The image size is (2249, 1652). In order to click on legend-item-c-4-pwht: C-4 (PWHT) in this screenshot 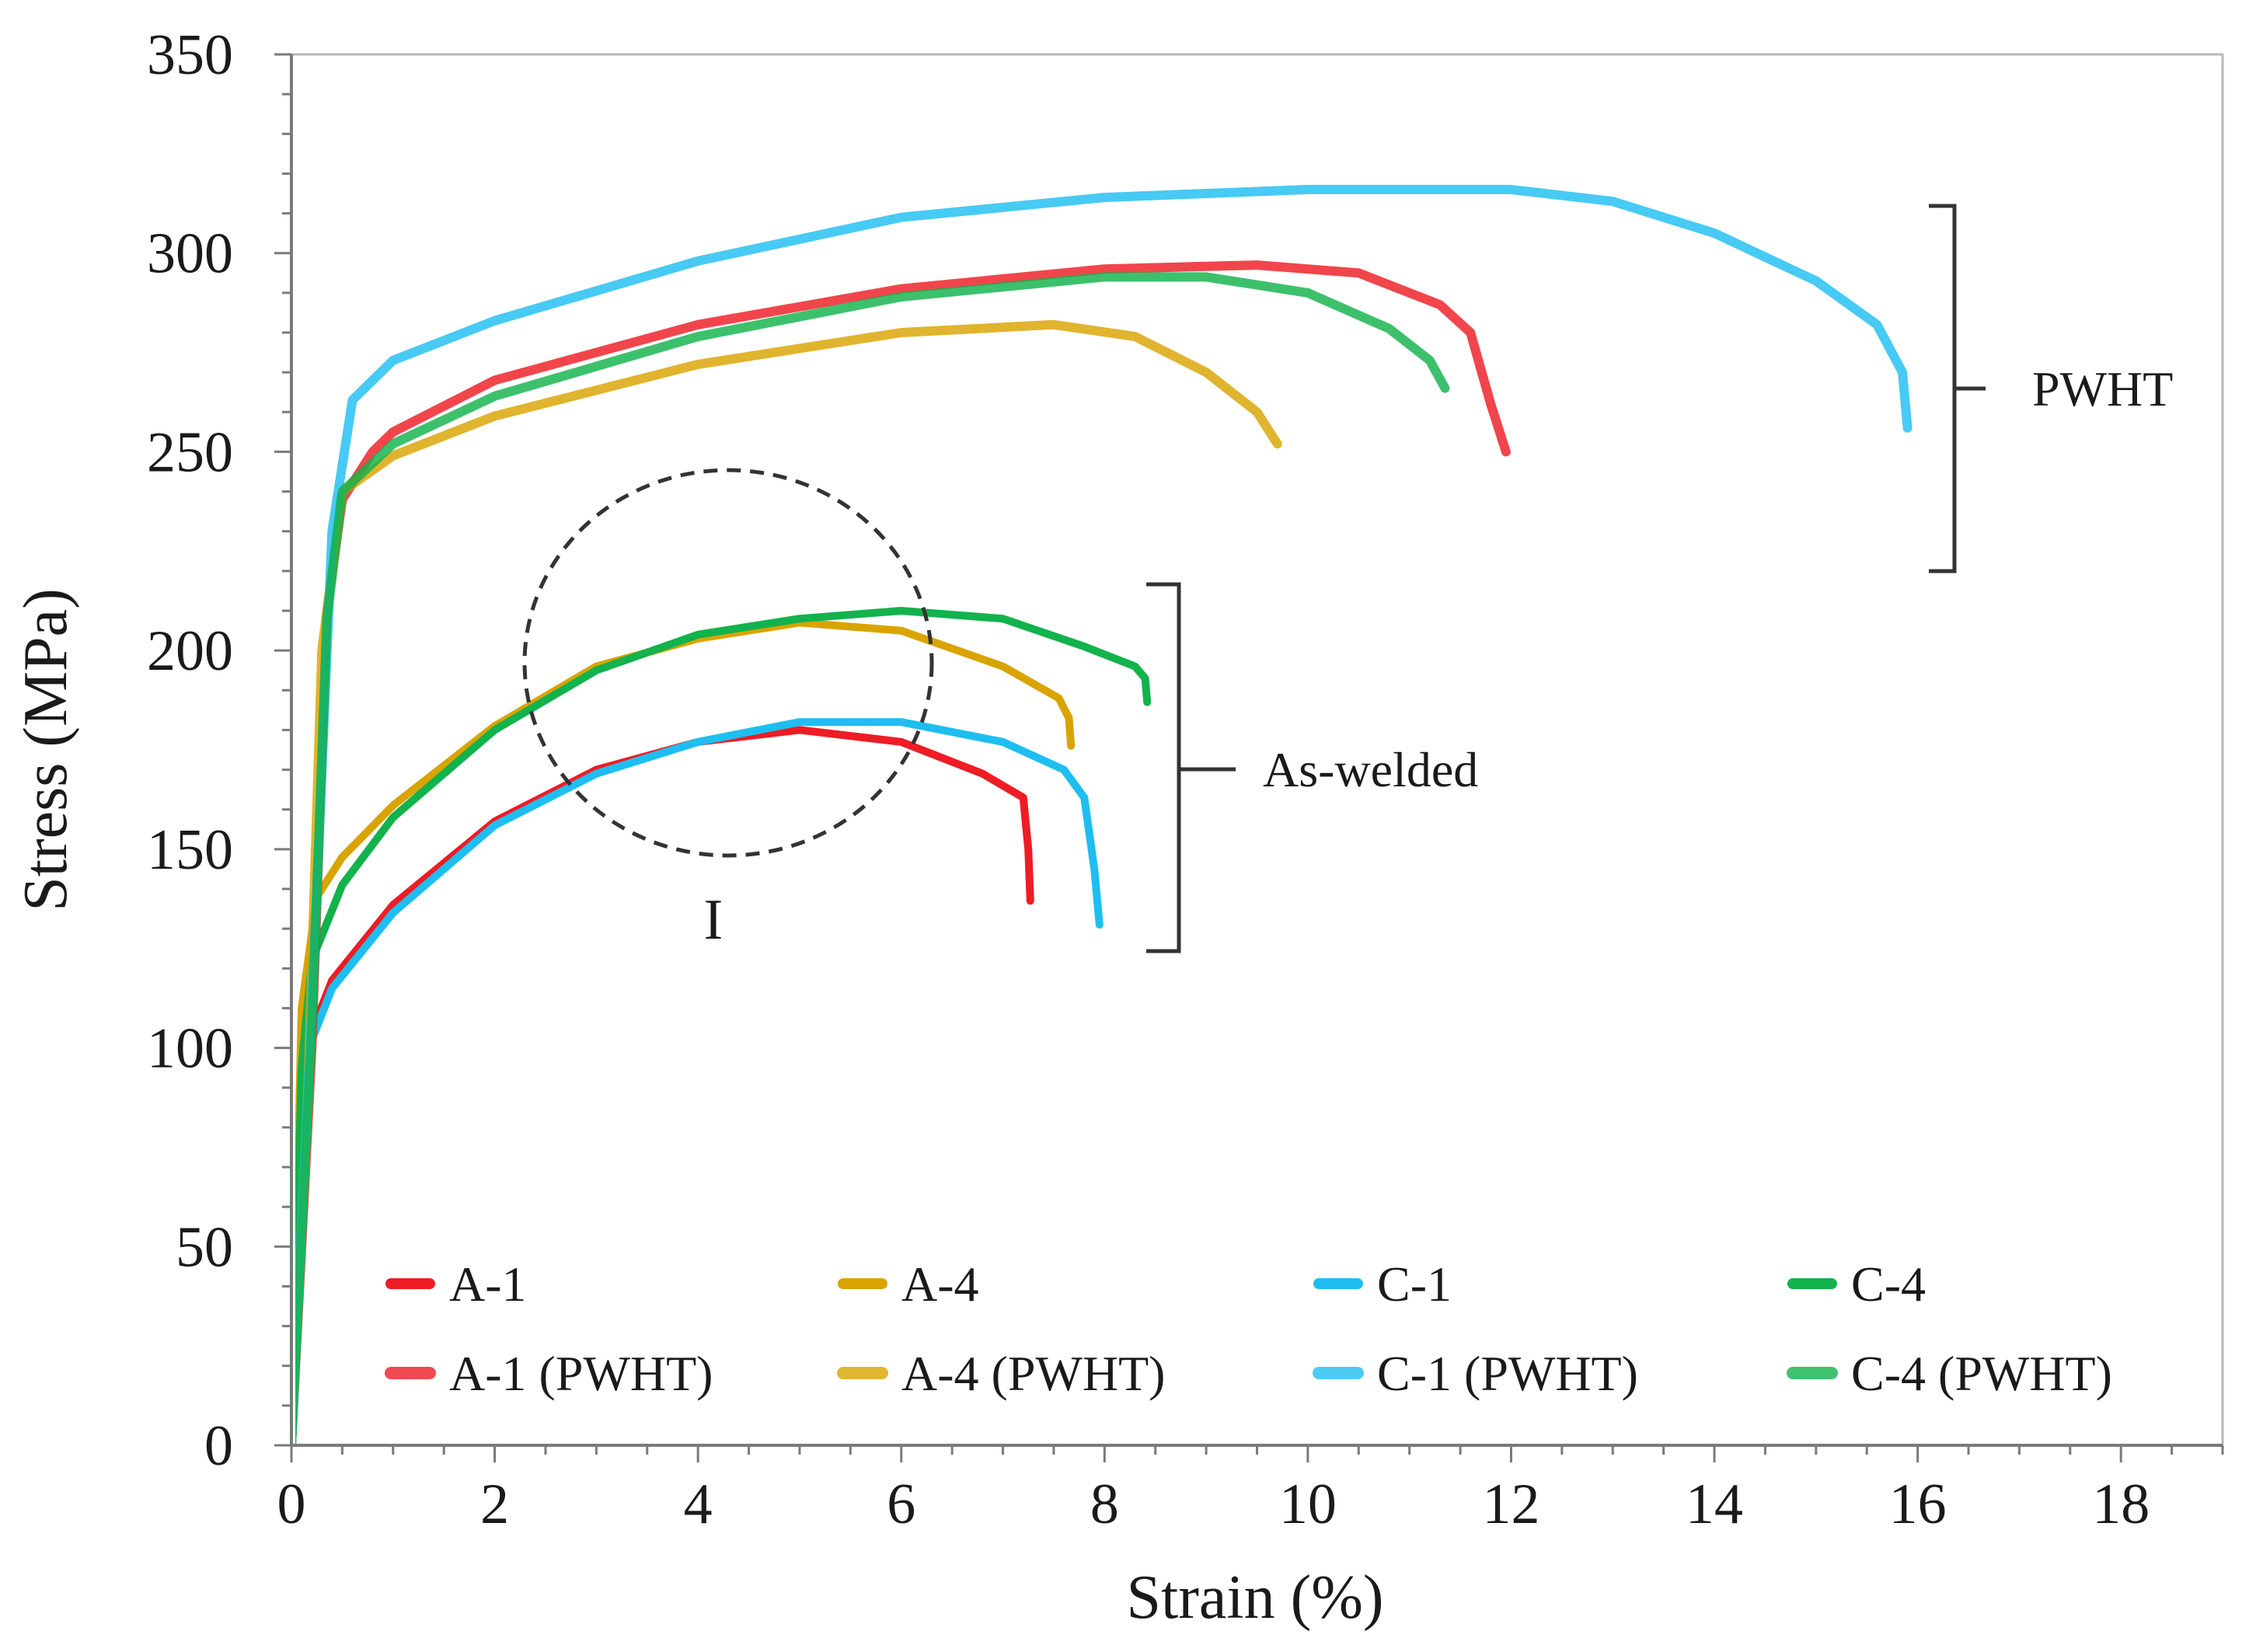, I will do `click(1949, 1373)`.